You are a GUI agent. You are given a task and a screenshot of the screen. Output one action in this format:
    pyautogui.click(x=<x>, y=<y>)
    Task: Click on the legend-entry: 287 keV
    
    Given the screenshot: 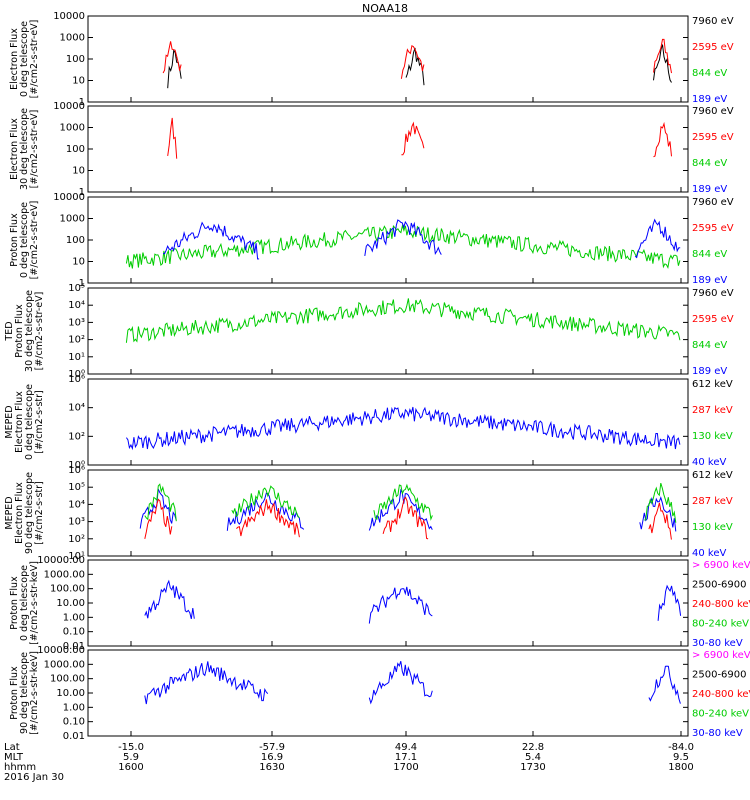 What is the action you would take?
    pyautogui.click(x=712, y=501)
    